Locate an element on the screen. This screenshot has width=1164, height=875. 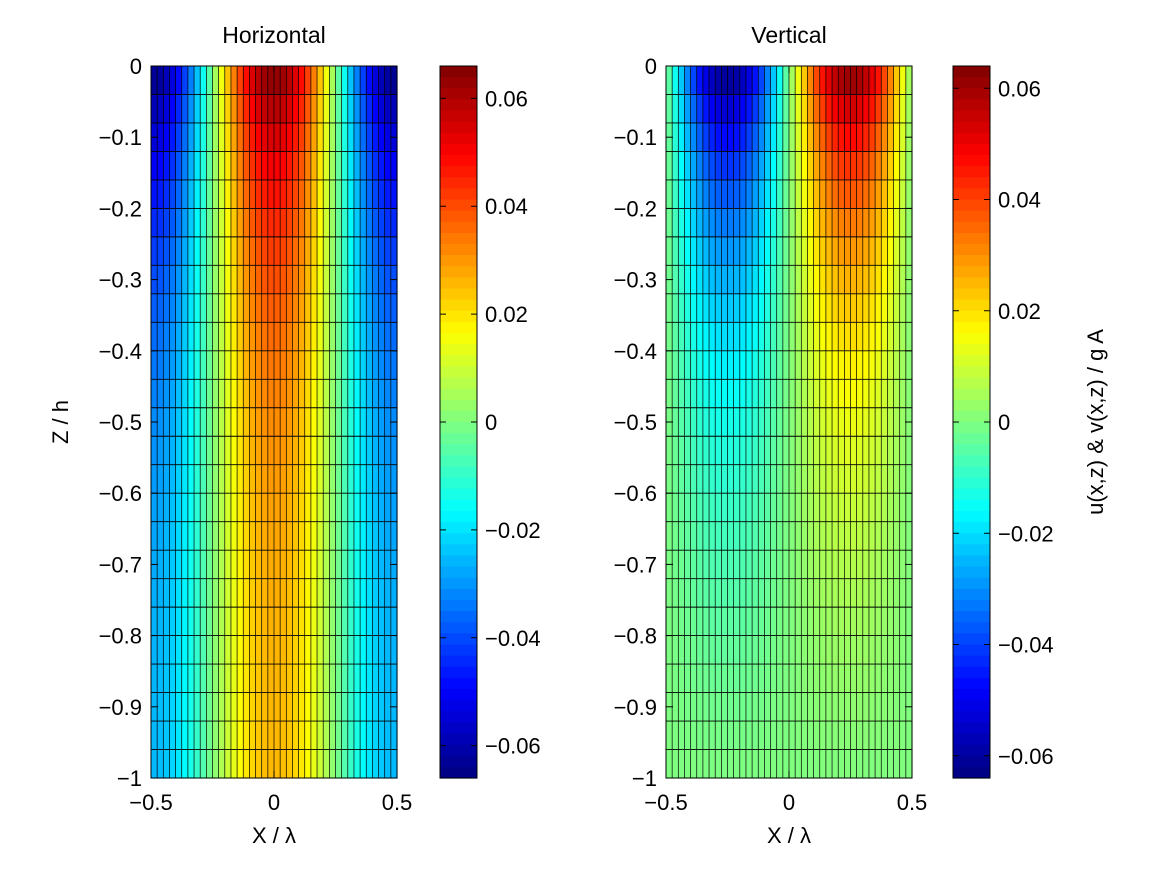
colorbar-horizontal: 0.060.040.020−0.02−0.04−0.06 is located at coordinates (490, 422).